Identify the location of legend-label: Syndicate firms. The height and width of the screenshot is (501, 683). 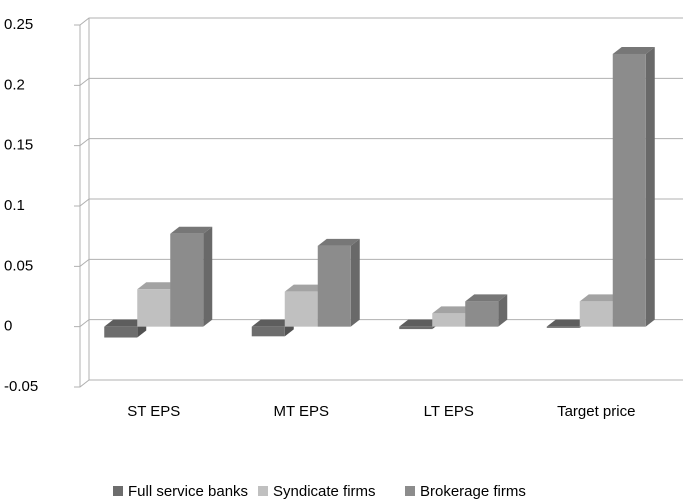
(324, 491).